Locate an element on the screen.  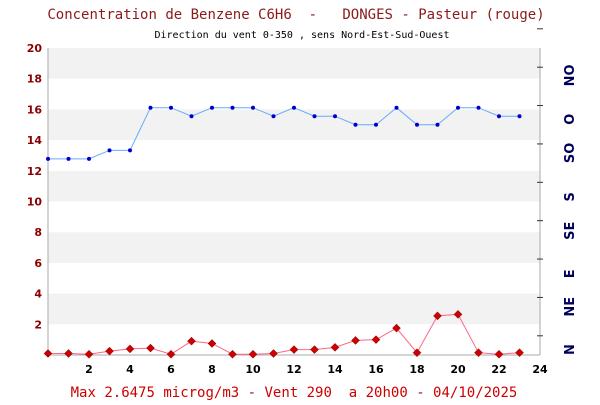
wind-direction-label: NO is located at coordinates (570, 75).